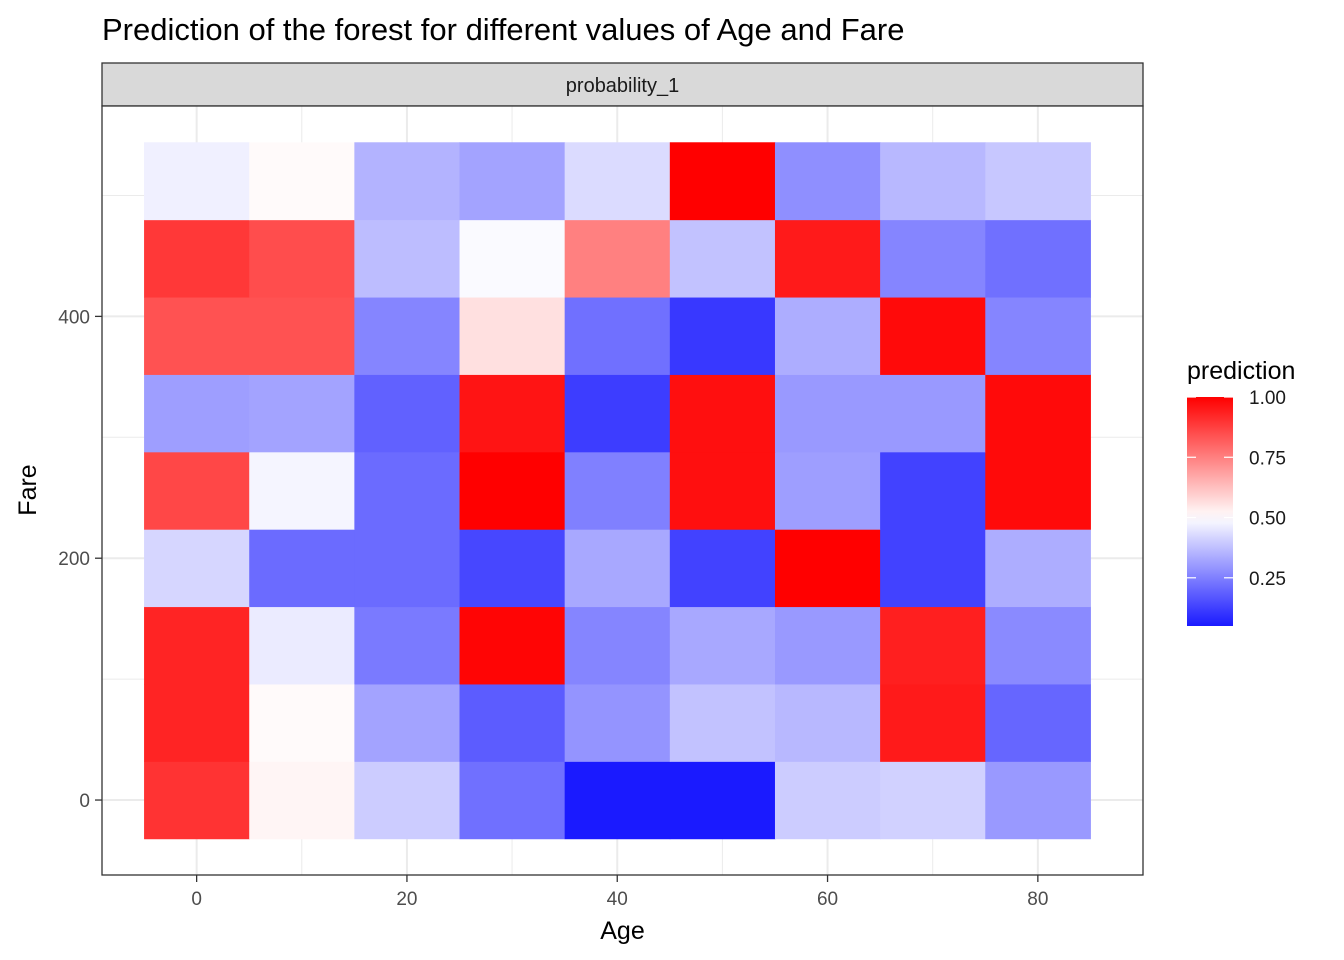 Image resolution: width=1344 pixels, height=960 pixels. I want to click on facet-label: probability_1, so click(622, 86).